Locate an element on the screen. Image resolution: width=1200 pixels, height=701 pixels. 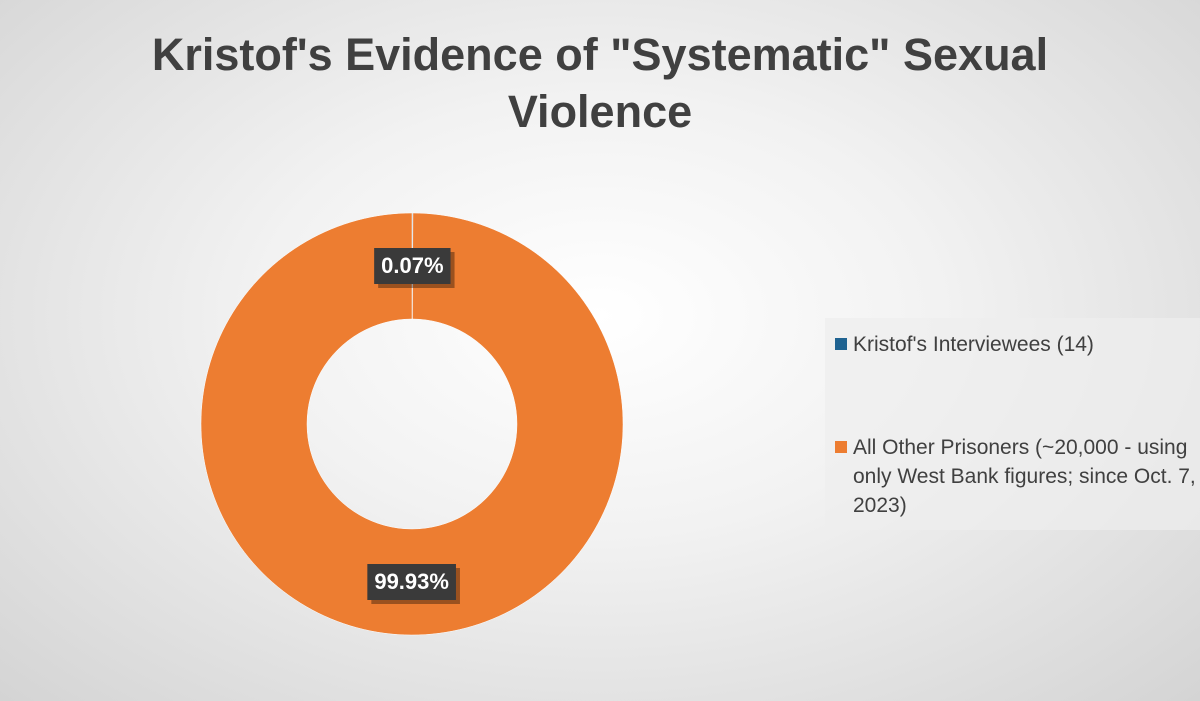
data-label-text: 0.07% is located at coordinates (412, 265).